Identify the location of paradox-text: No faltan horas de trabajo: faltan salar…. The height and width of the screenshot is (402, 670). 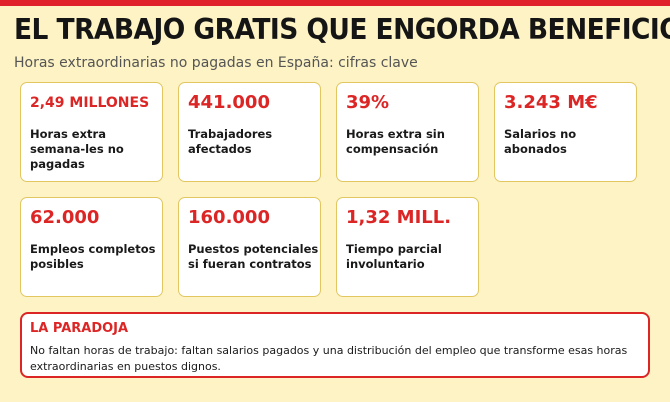
(329, 358).